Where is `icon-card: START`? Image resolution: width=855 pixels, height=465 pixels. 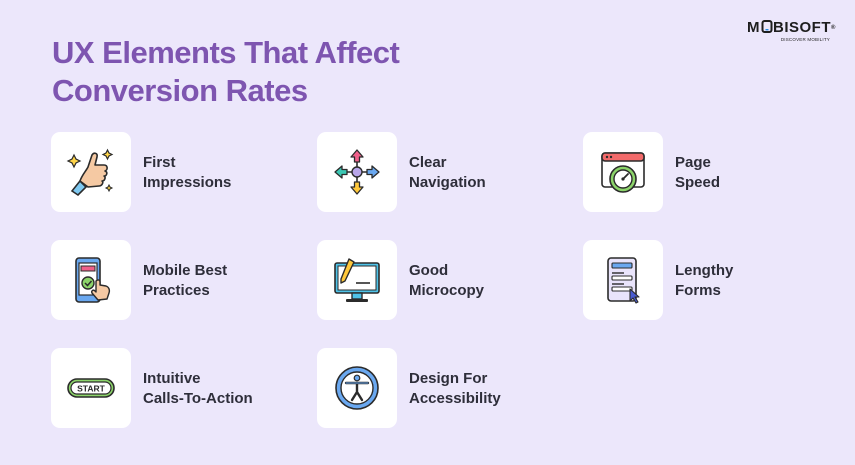 icon-card: START is located at coordinates (91, 388).